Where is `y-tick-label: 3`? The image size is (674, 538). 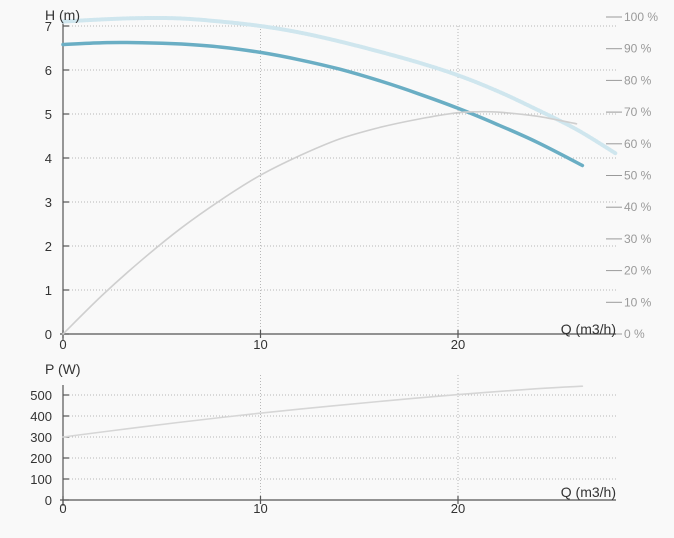 y-tick-label: 3 is located at coordinates (48, 202).